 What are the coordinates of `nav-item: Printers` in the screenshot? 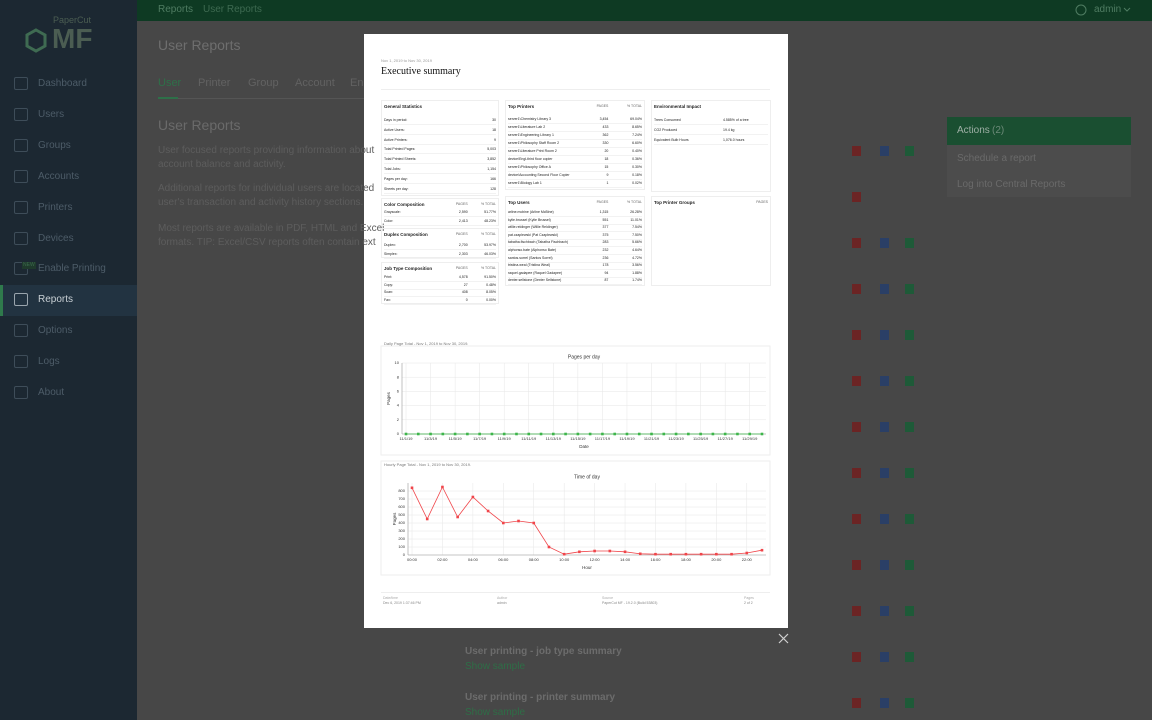 It's located at (55, 207).